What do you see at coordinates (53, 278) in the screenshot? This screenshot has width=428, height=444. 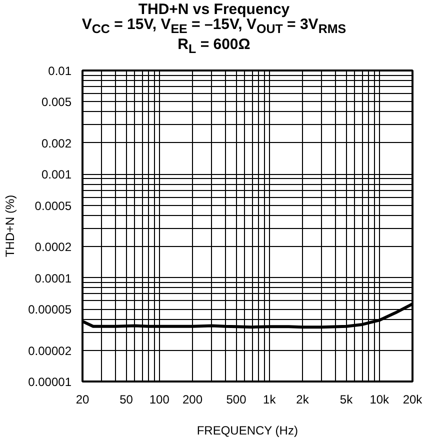 I see `y-tick-label: 0.0001` at bounding box center [53, 278].